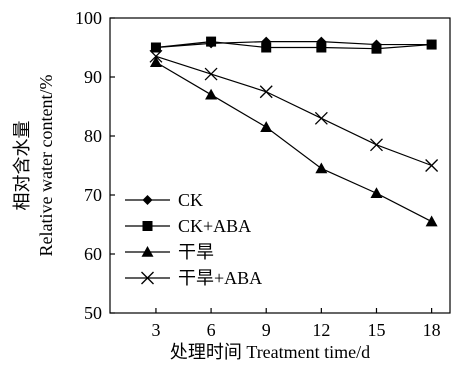 This screenshot has height=365, width=460. What do you see at coordinates (155, 330) in the screenshot?
I see `x-tick-label: 3` at bounding box center [155, 330].